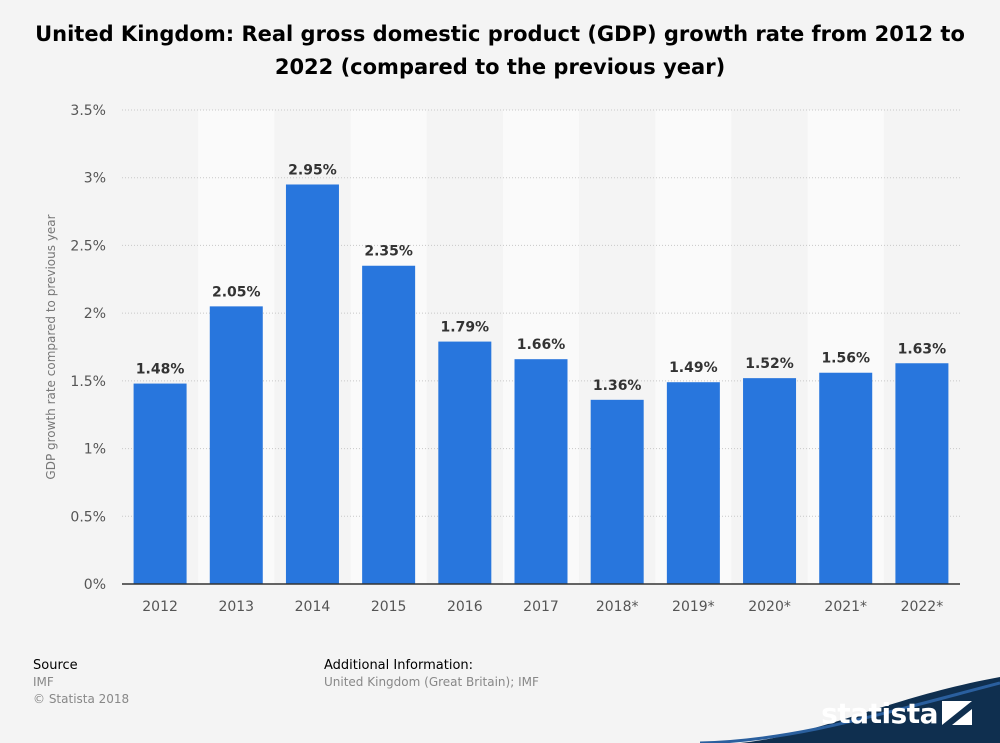 This screenshot has width=1000, height=743. I want to click on chart-title-line-2: 2022 (compared to the previous year), so click(500, 67).